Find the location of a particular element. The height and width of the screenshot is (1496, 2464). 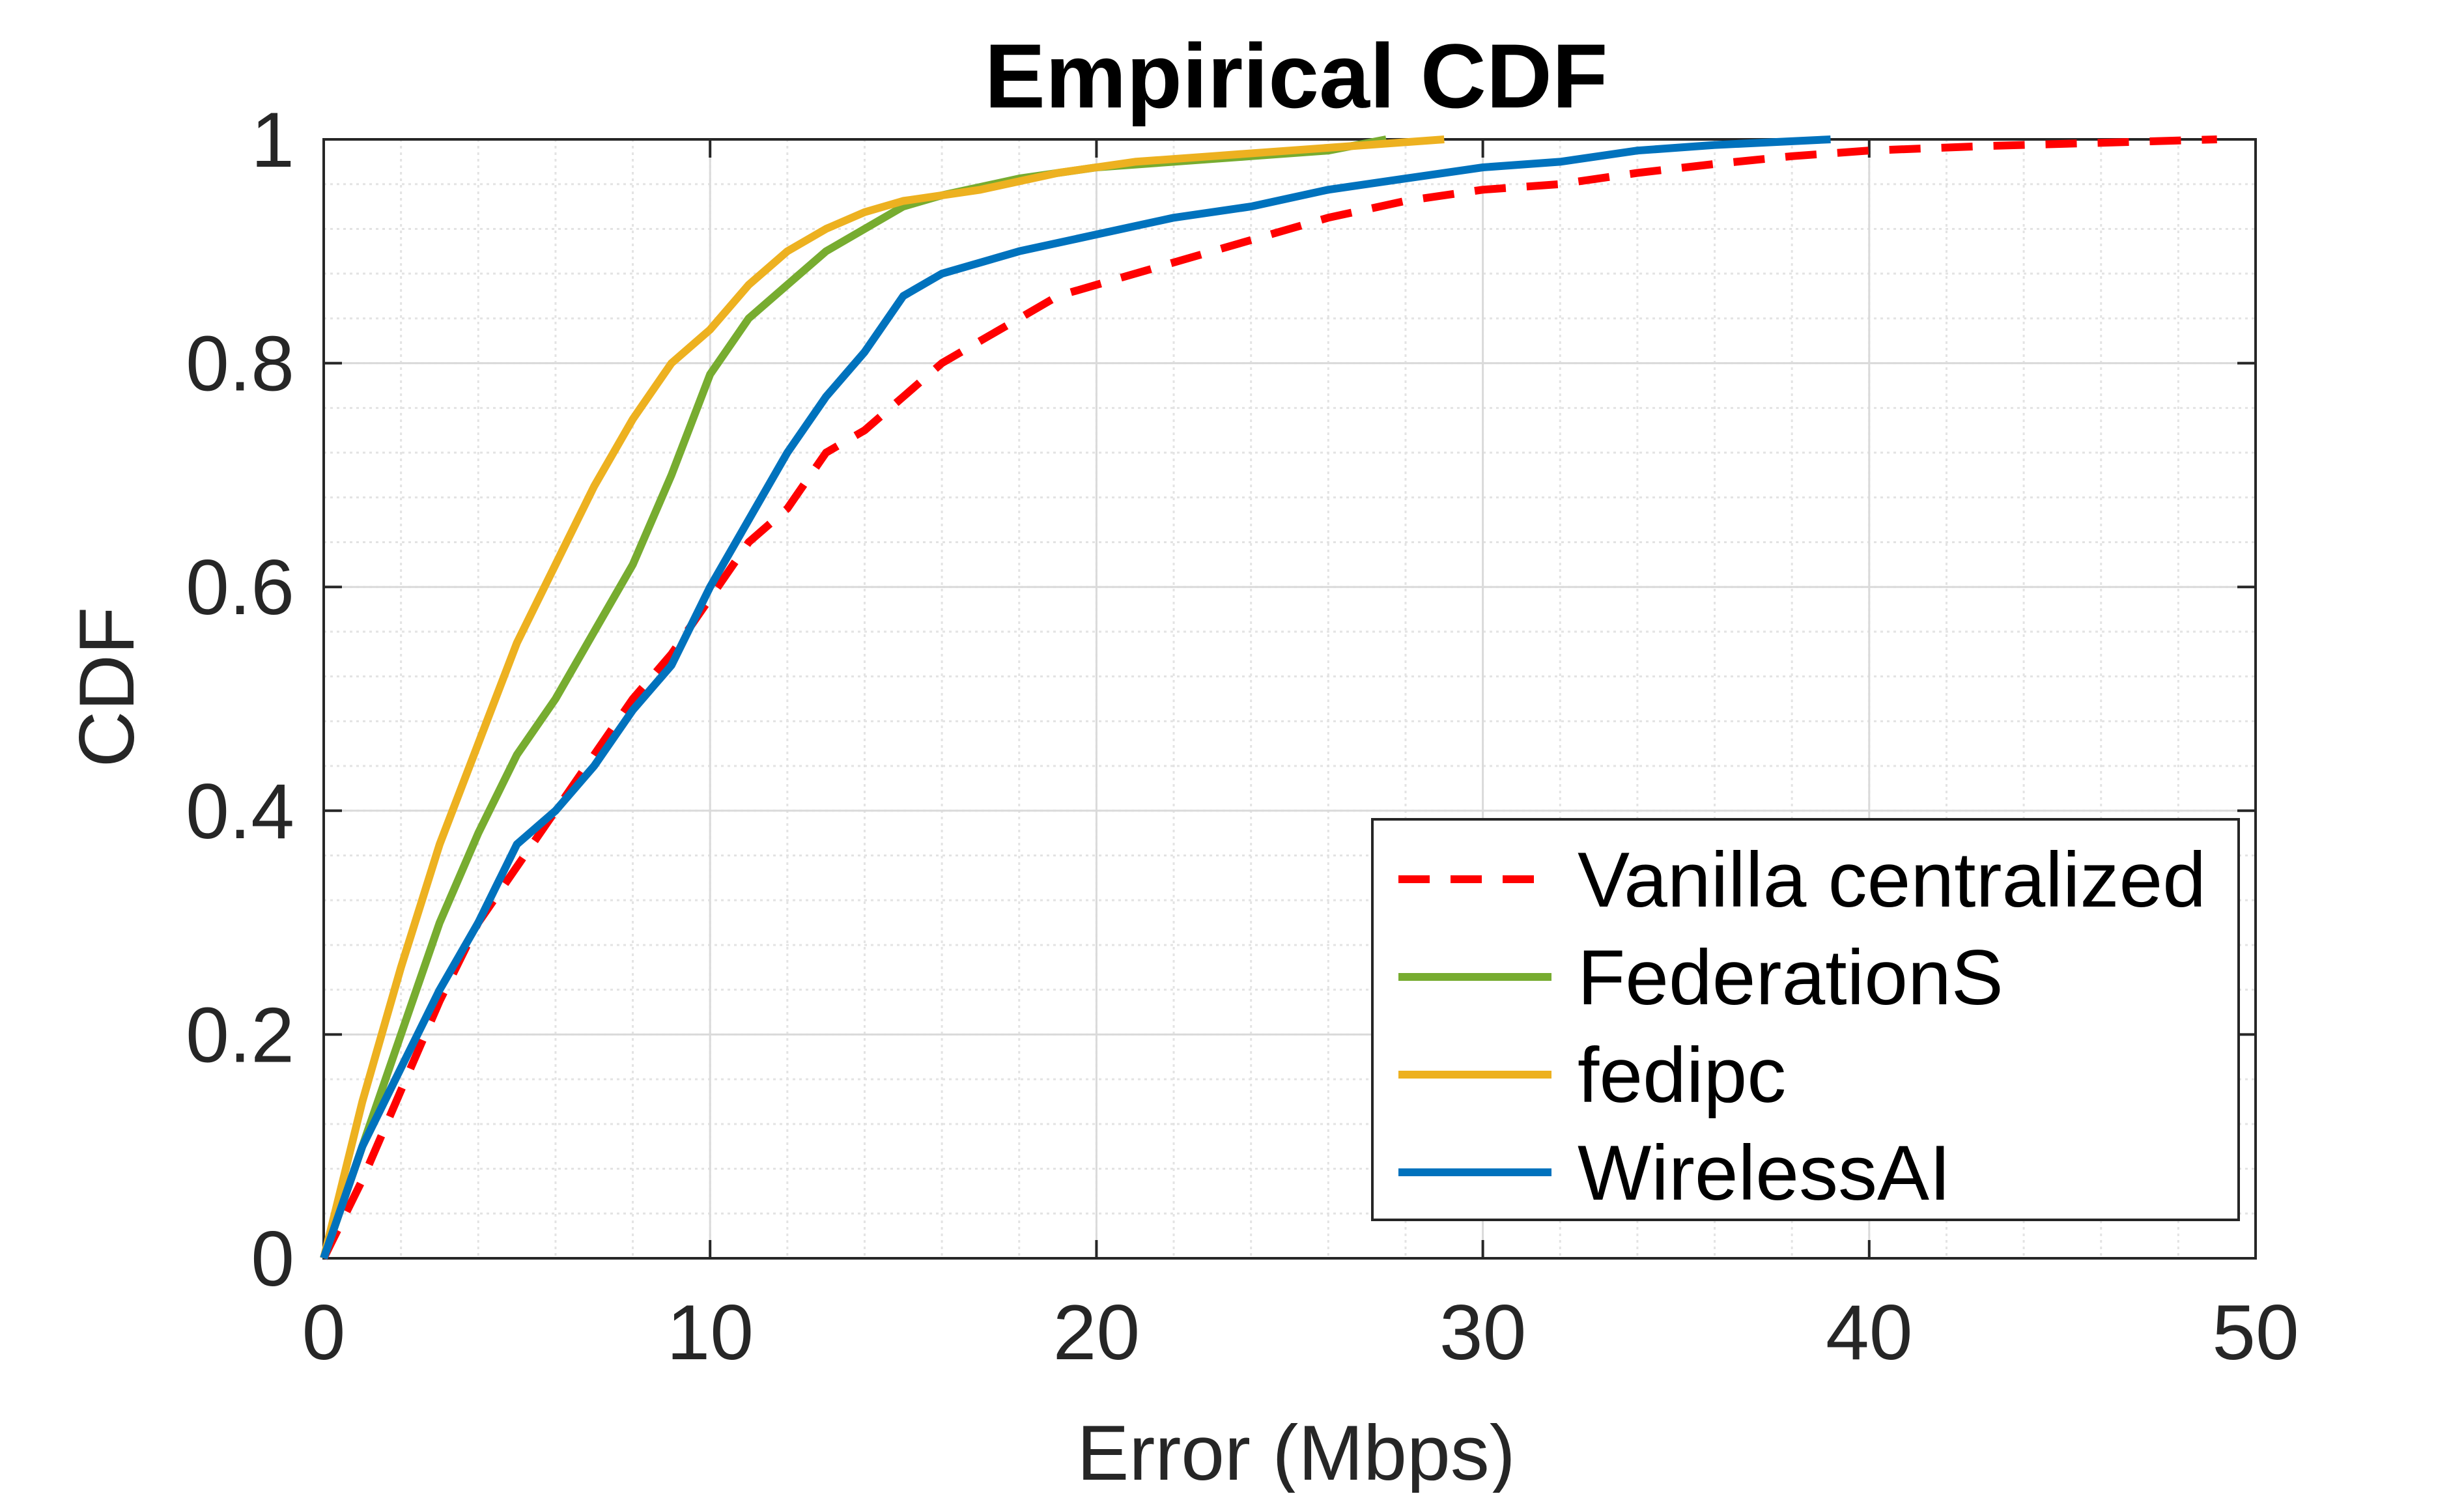

legend-label: Vanilla centralized is located at coordinates (1892, 880).